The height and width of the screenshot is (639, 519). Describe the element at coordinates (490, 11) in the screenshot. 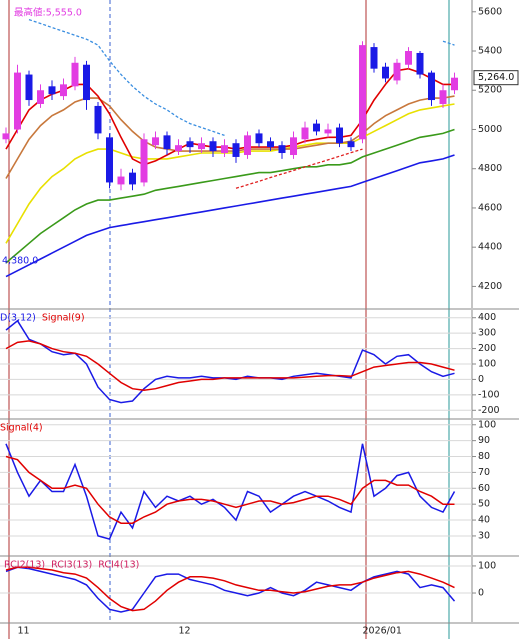

I see `y-tick-label: 5600` at that location.